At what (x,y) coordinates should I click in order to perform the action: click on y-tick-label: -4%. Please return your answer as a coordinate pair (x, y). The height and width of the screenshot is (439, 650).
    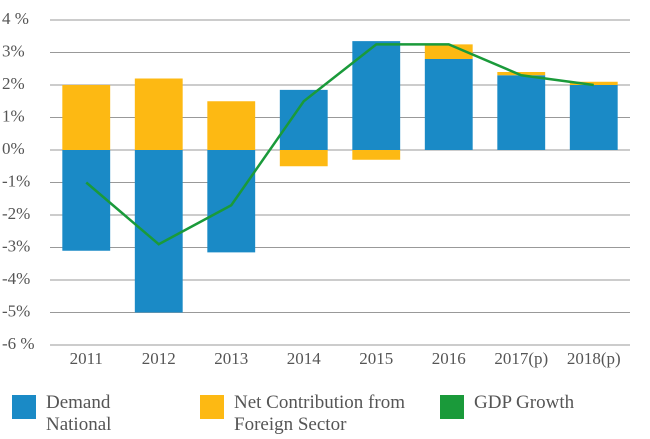
    Looking at the image, I should click on (16, 278).